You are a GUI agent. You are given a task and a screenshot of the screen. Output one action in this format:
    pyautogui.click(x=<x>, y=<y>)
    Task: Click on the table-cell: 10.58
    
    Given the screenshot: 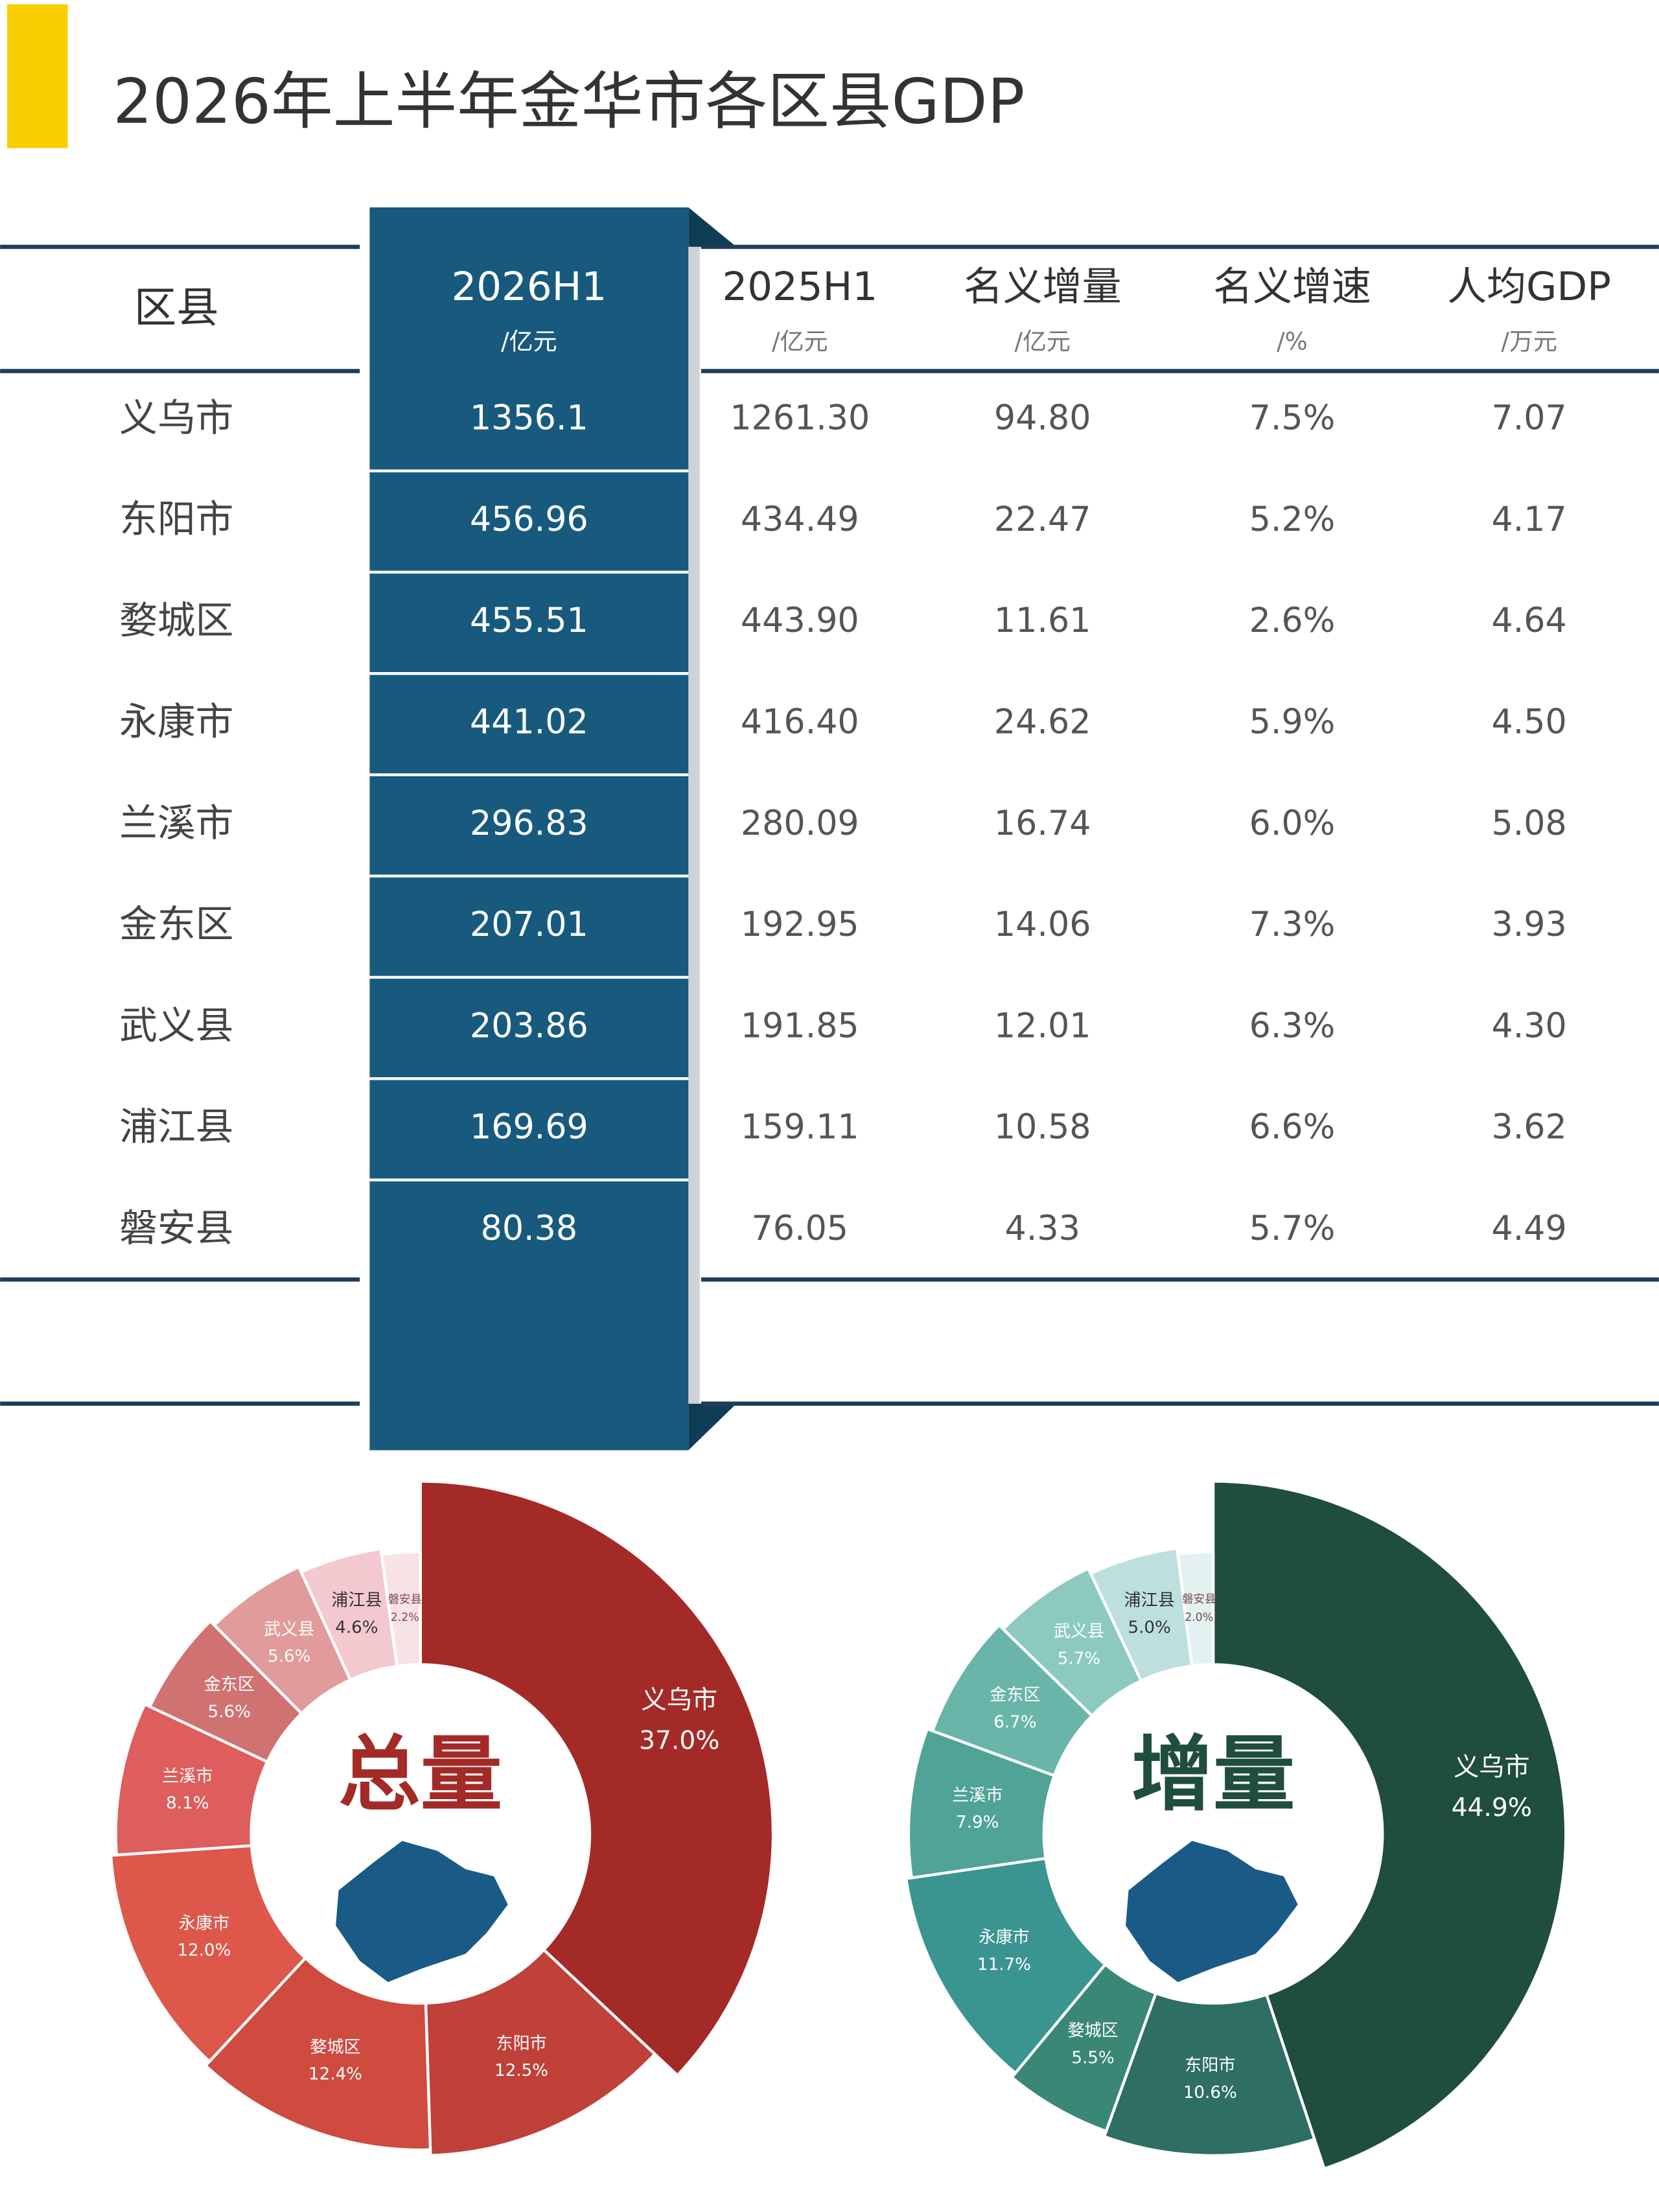 What is the action you would take?
    pyautogui.click(x=1043, y=1127)
    